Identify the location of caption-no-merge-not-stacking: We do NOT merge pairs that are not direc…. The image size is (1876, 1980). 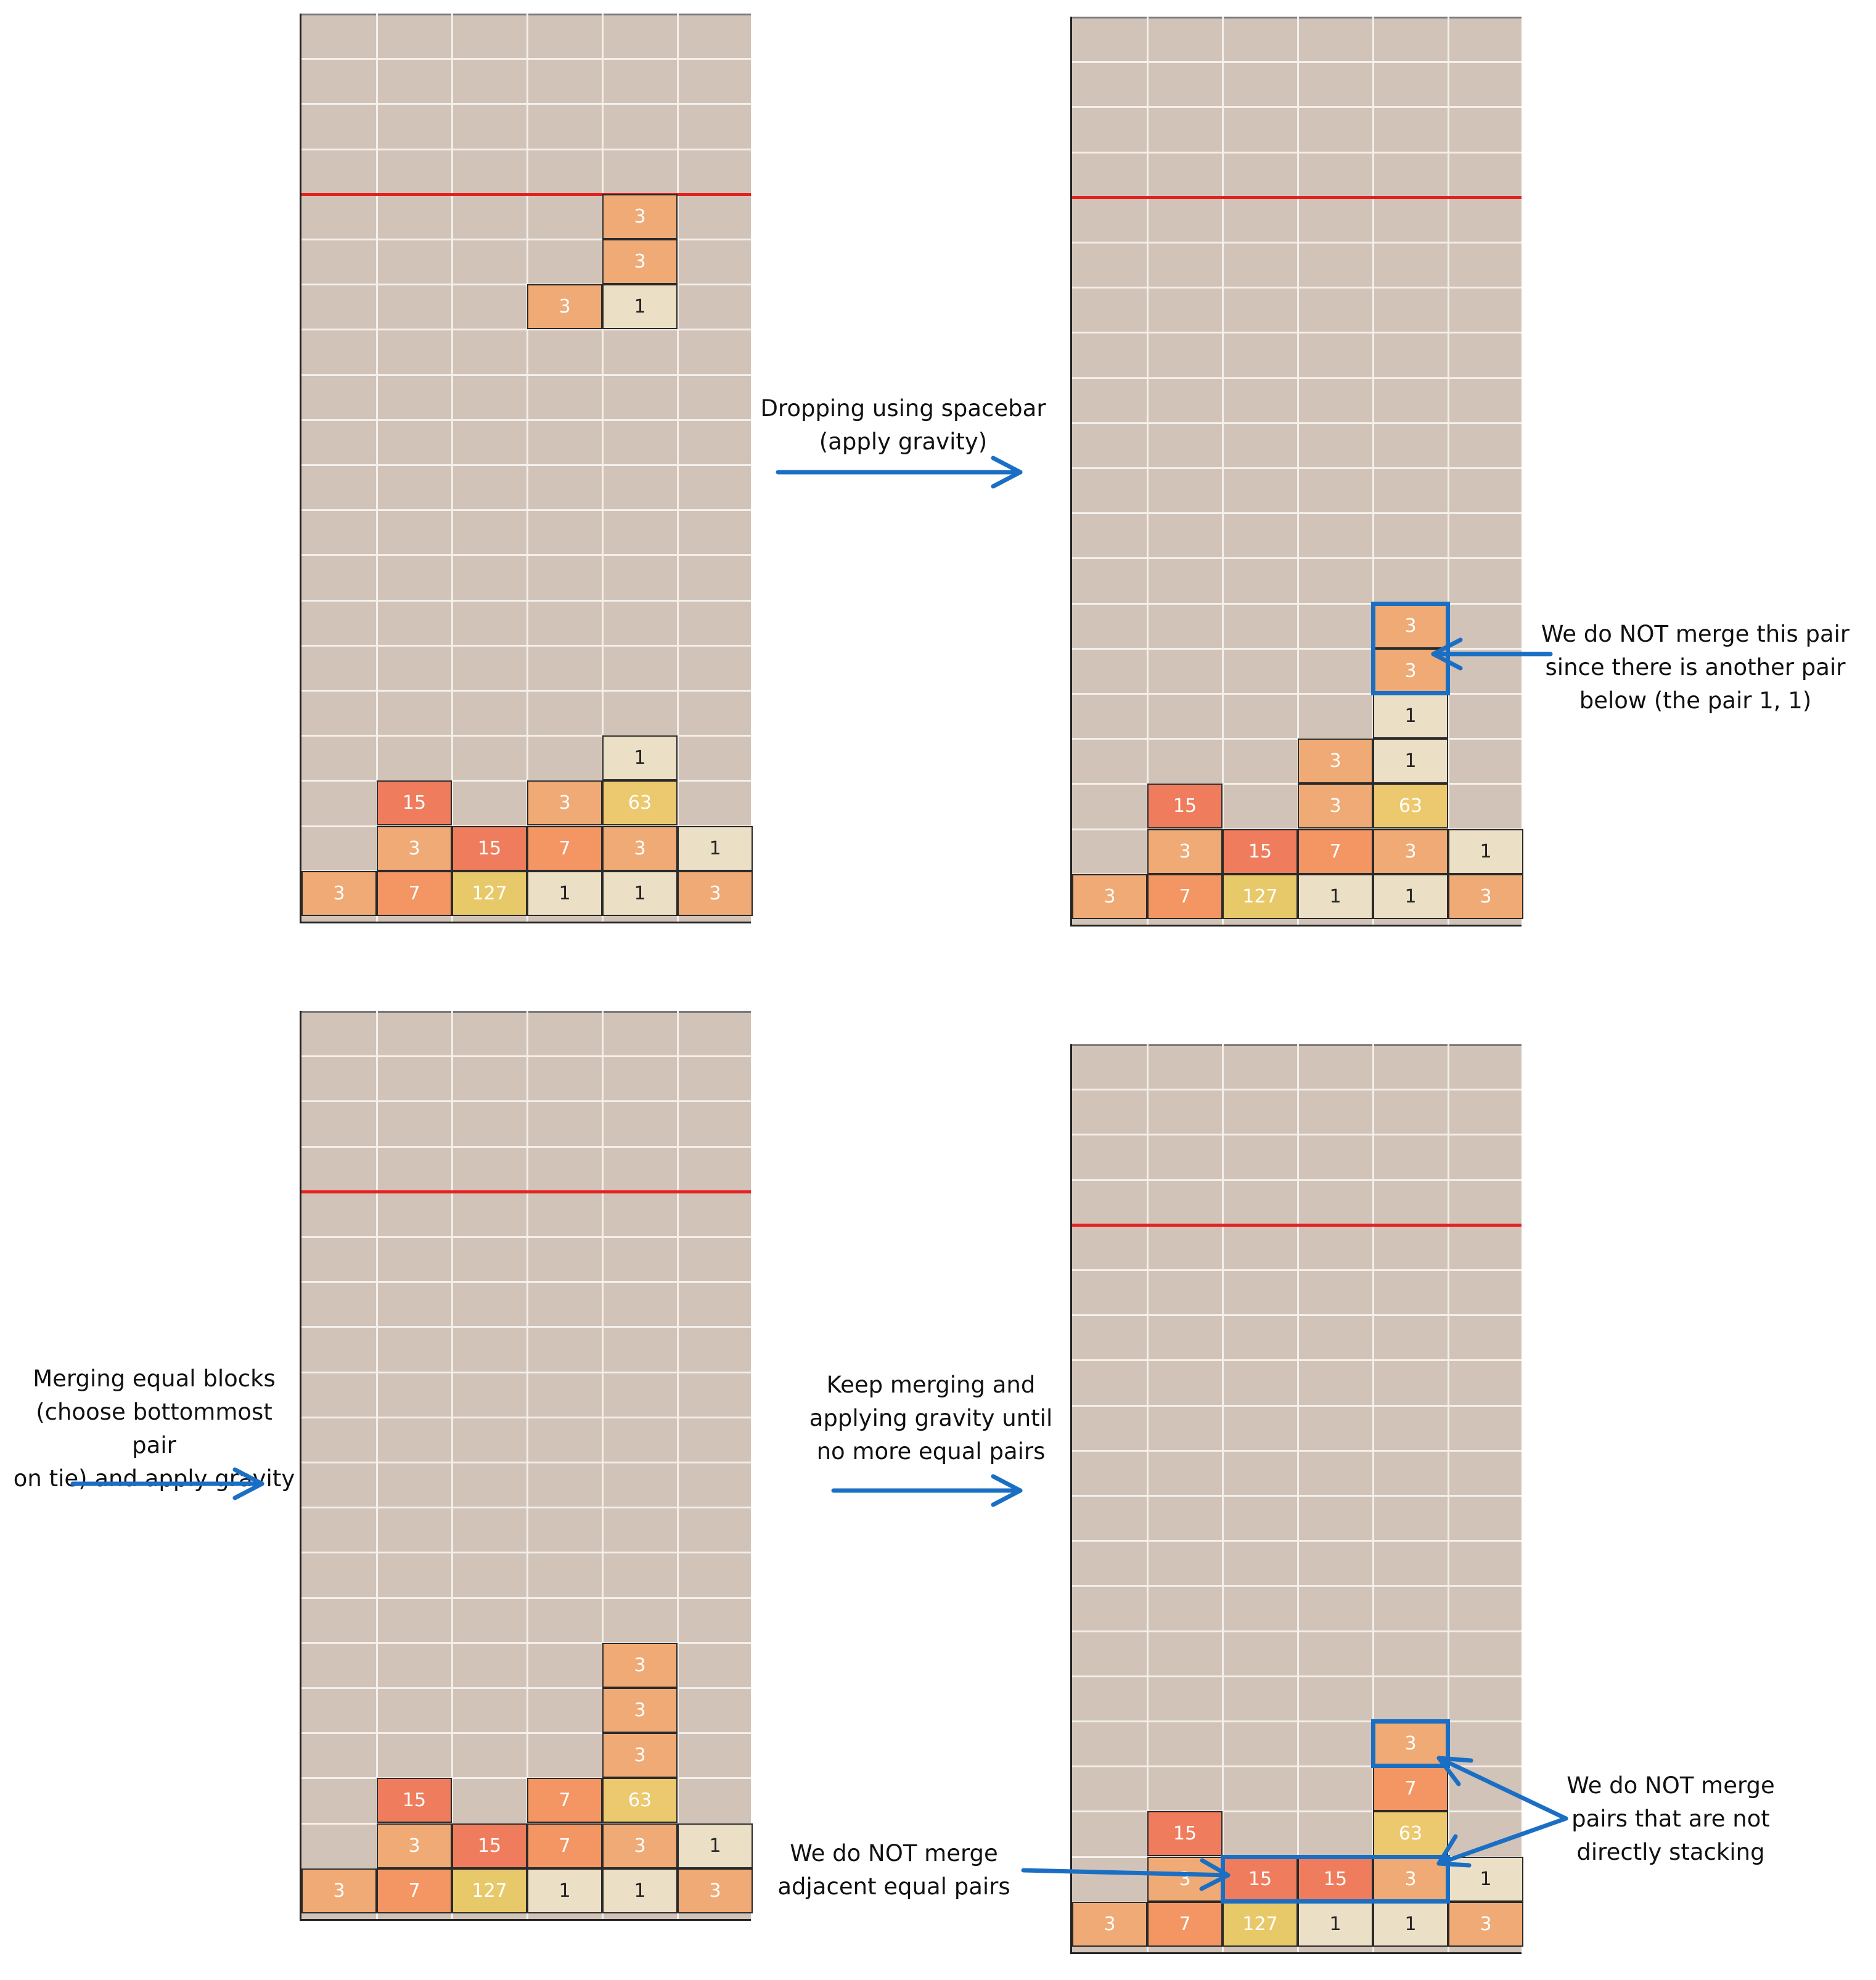
(1671, 1818).